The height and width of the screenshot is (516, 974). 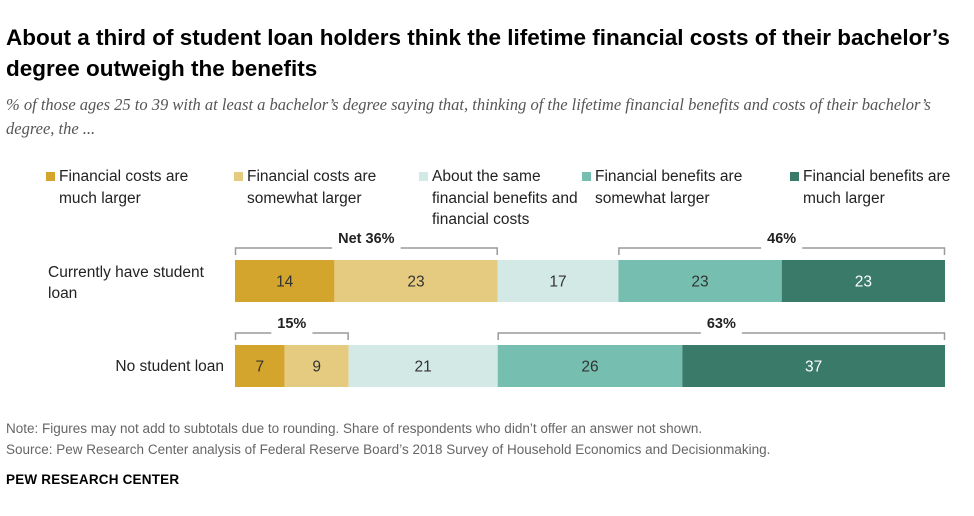 What do you see at coordinates (291, 324) in the screenshot?
I see `net-label: 15%` at bounding box center [291, 324].